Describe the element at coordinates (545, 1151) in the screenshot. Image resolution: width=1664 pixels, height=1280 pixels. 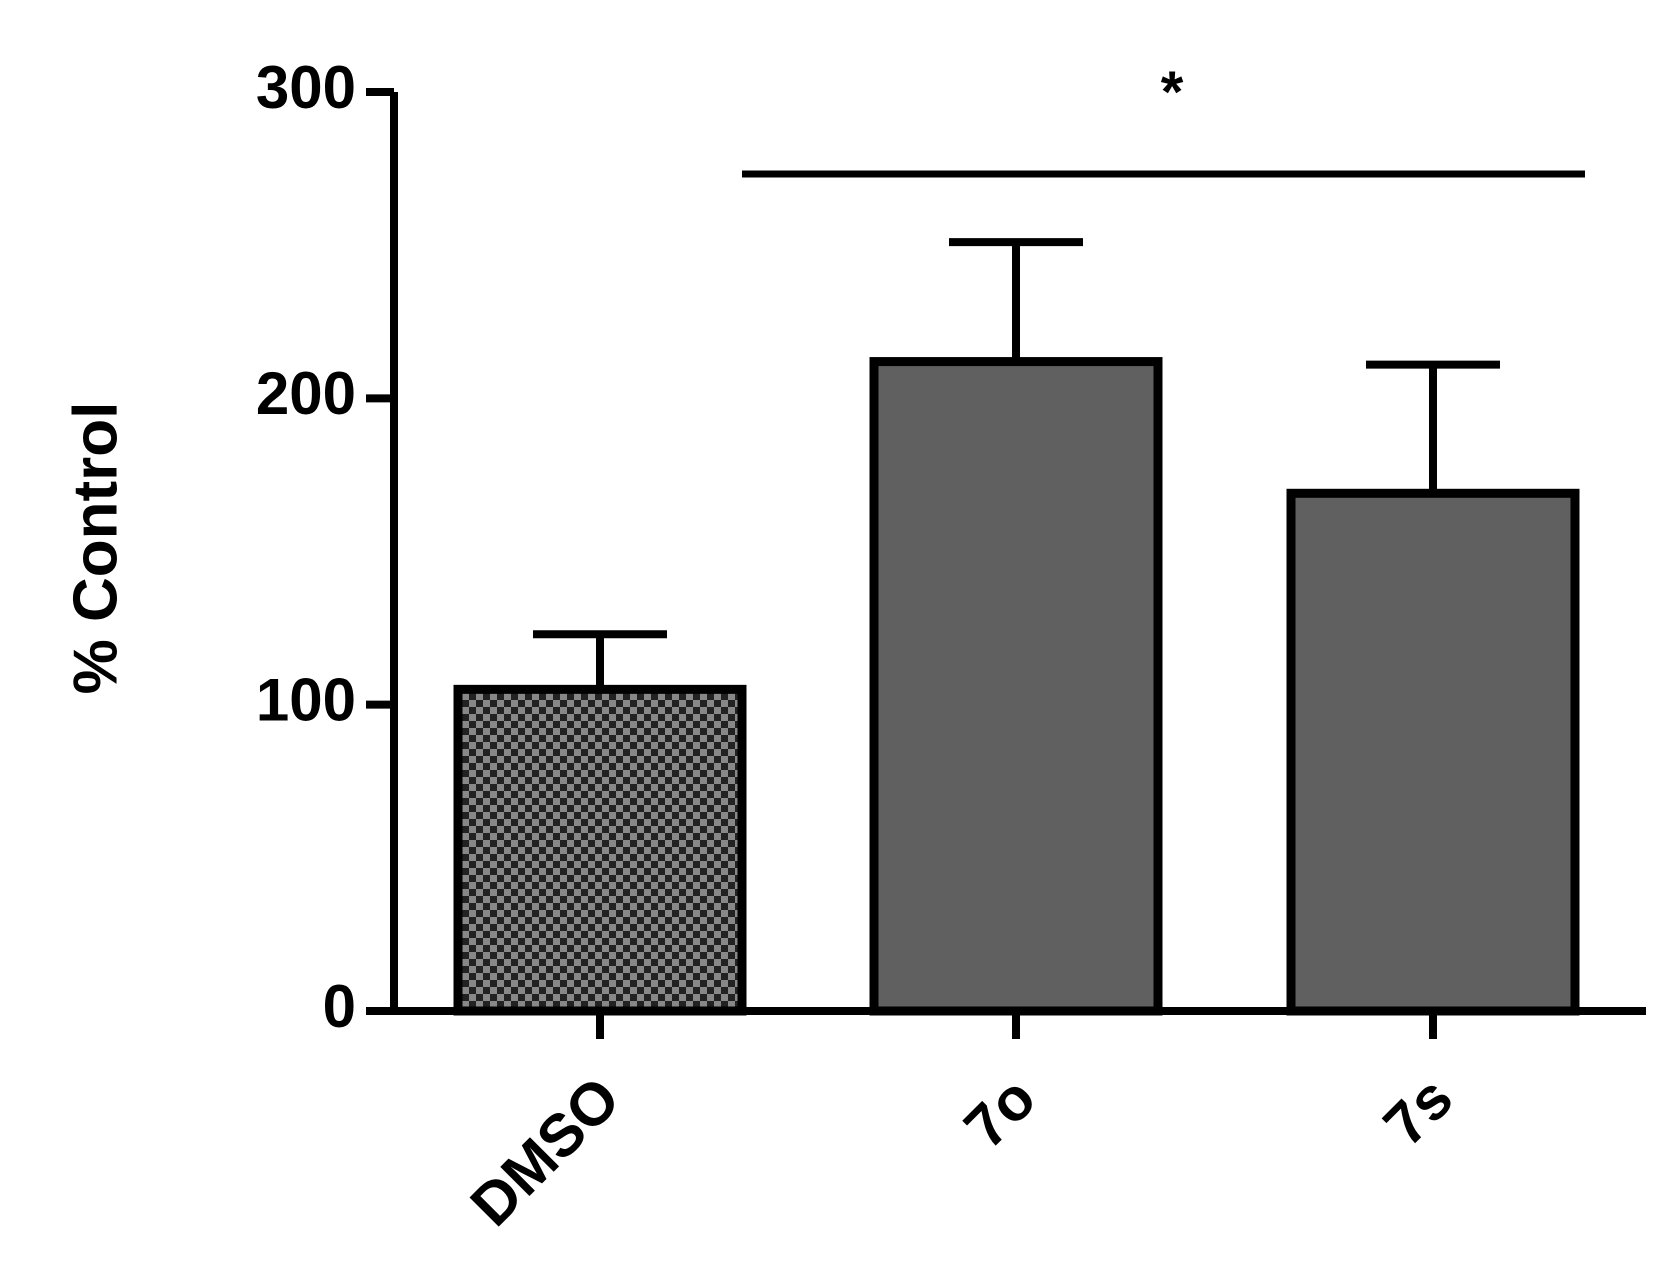
I see `x-tick-label: DMSO` at that location.